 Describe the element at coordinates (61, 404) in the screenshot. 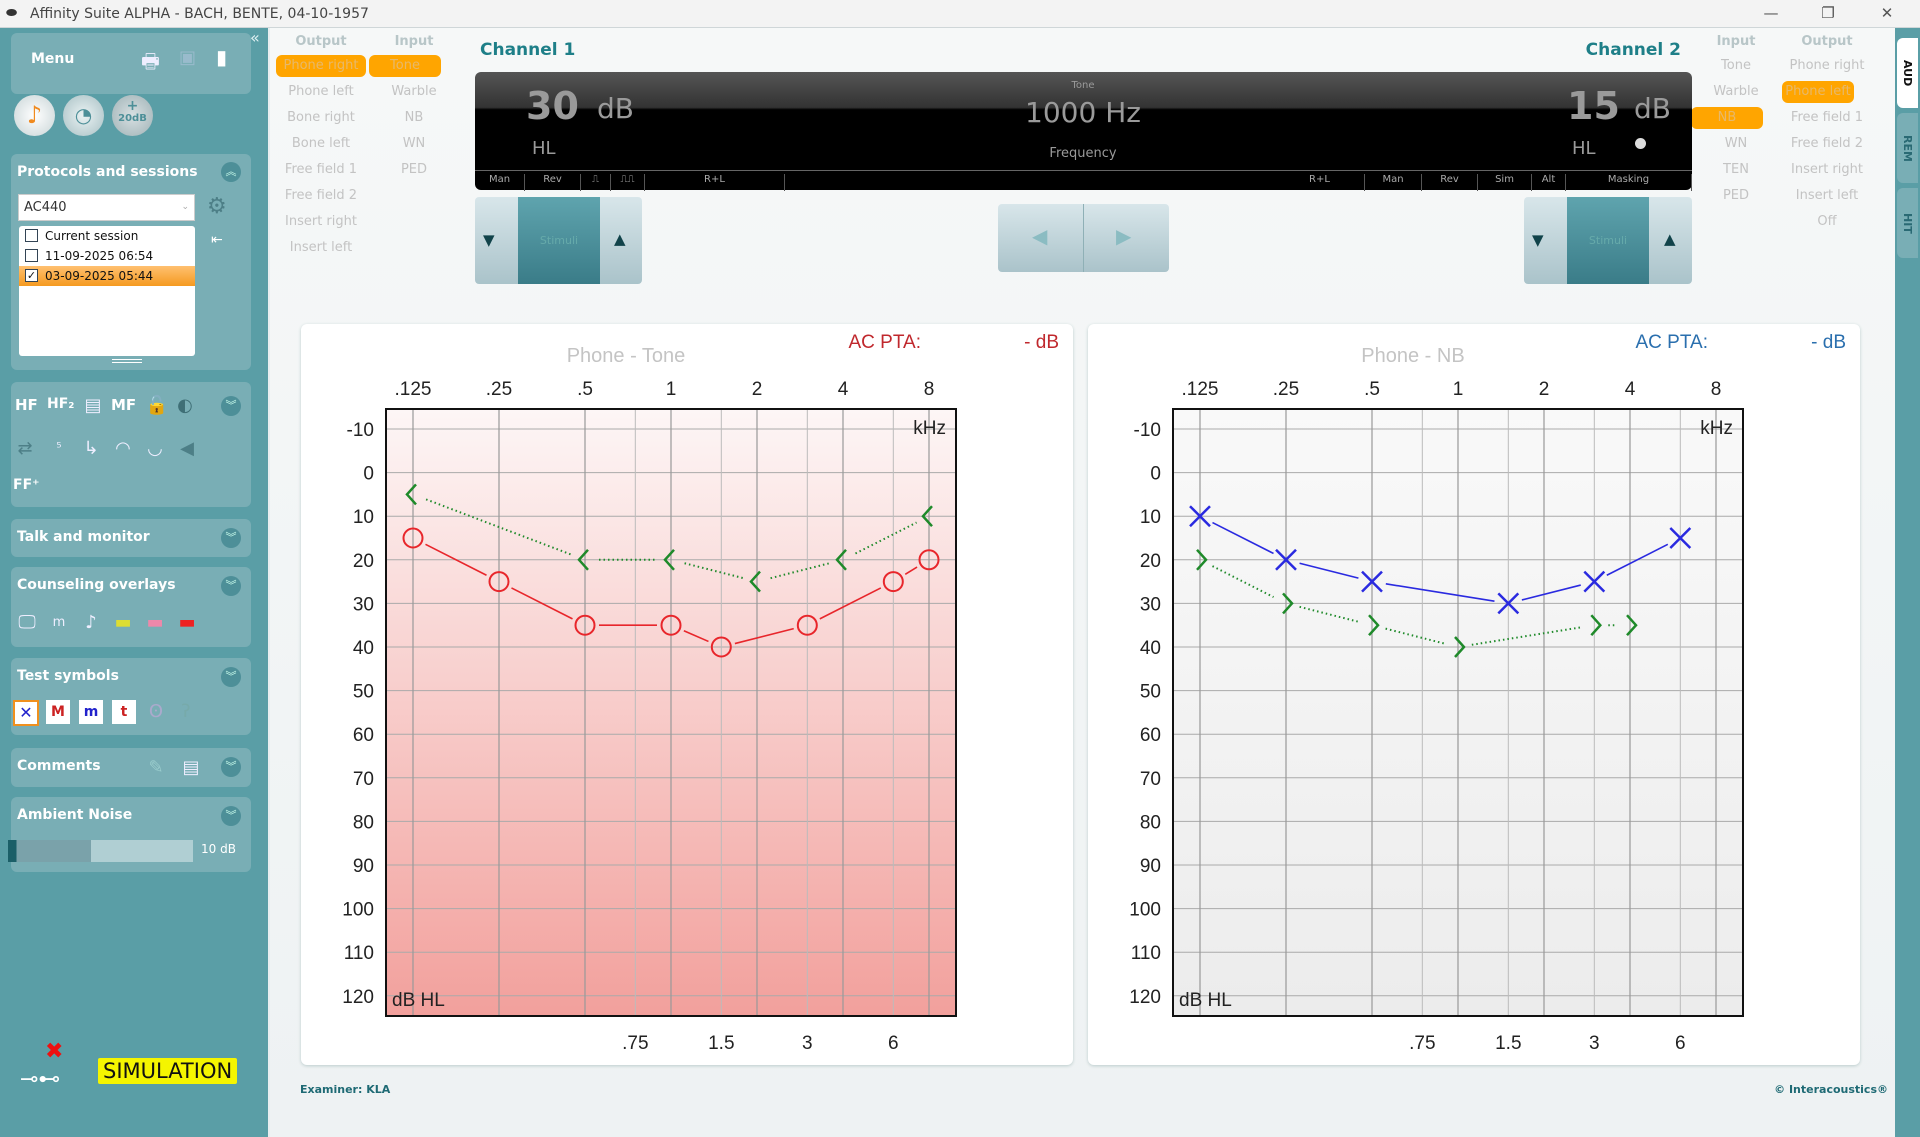

I see `hf2-button: HF₂` at that location.